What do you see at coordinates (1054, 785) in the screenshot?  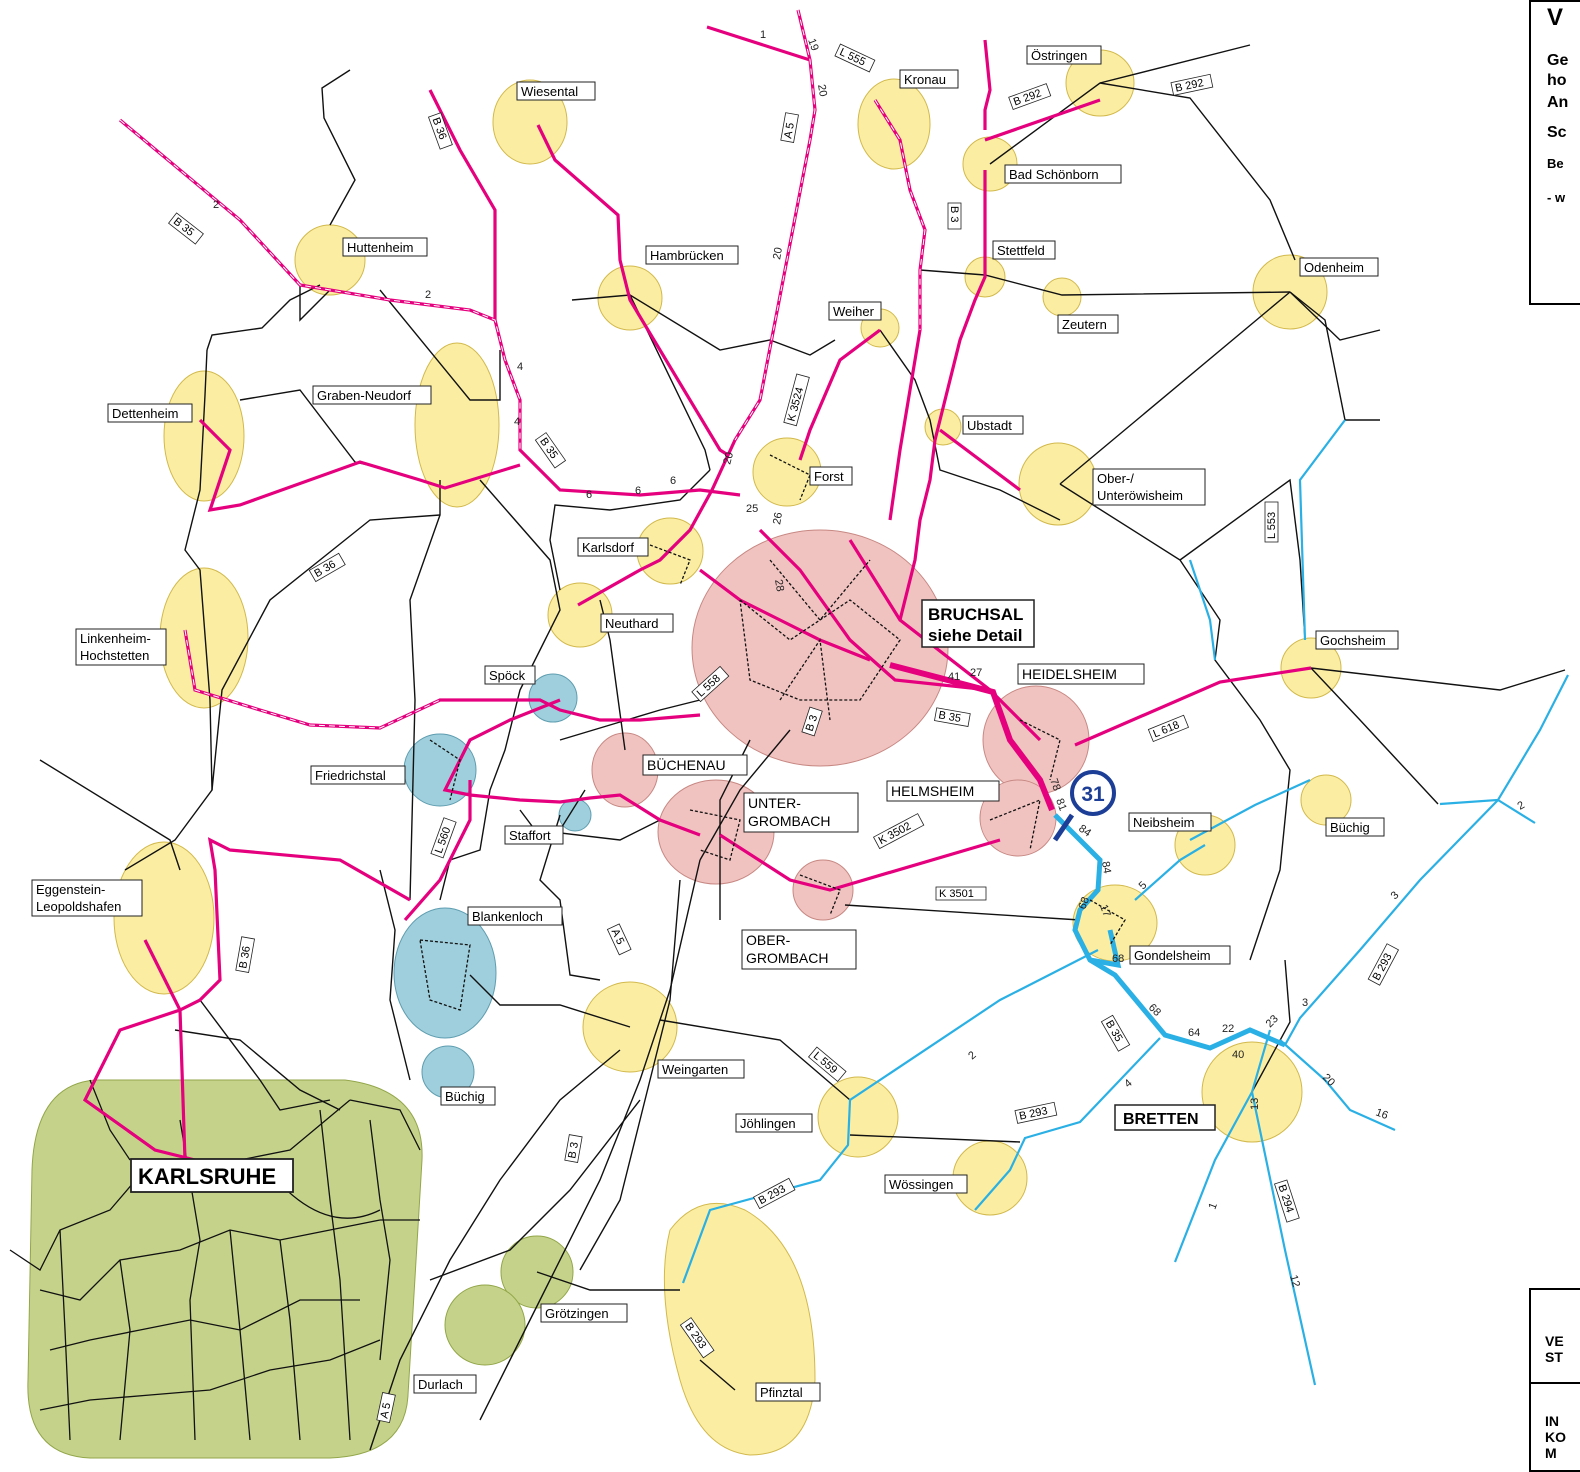 I see `count-label: 78` at bounding box center [1054, 785].